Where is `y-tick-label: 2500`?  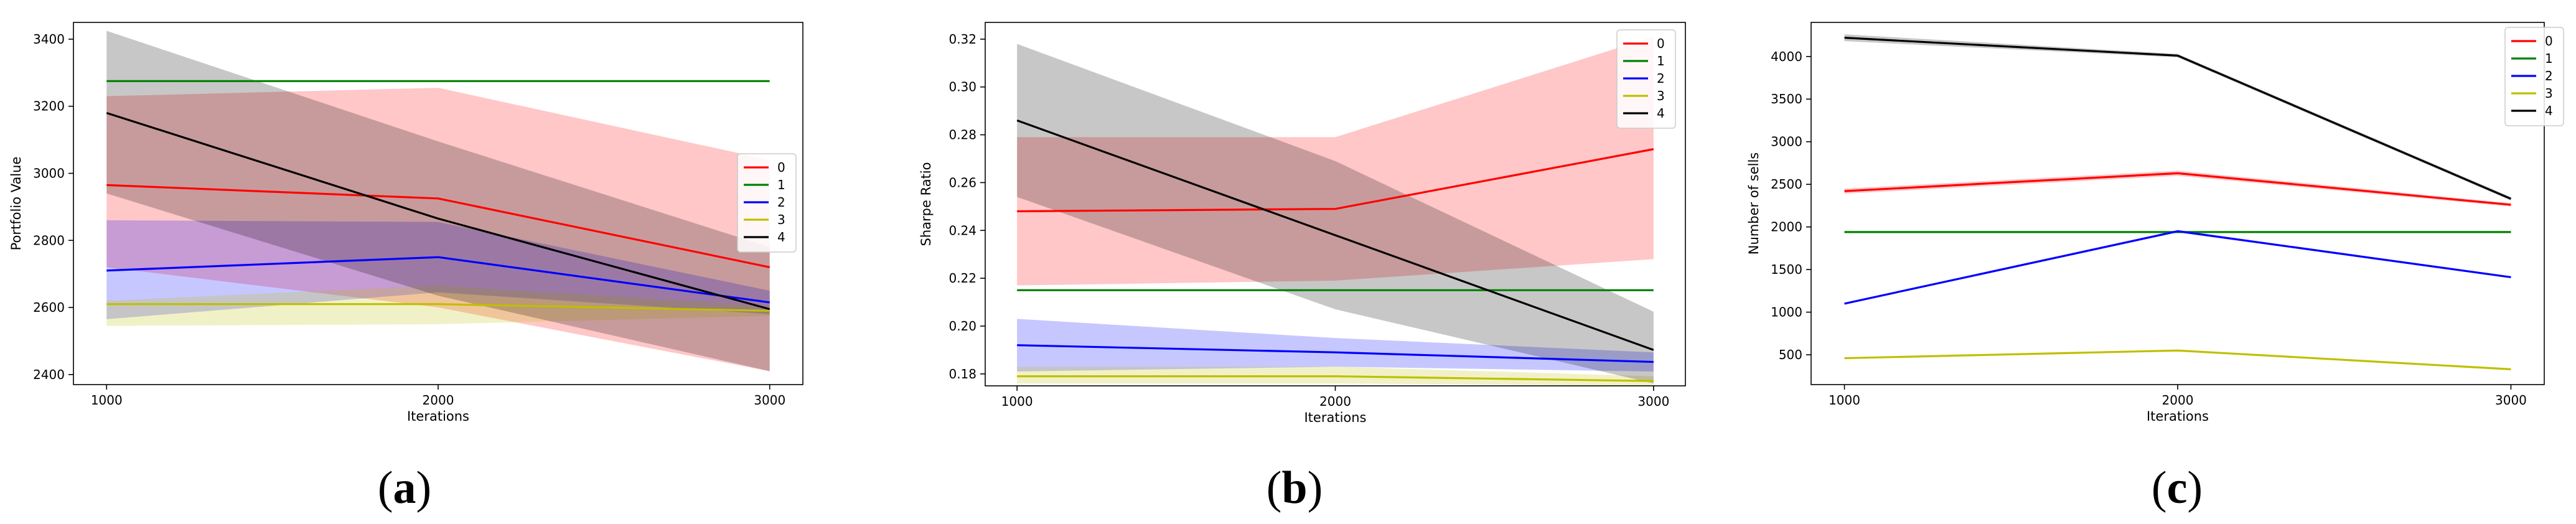 y-tick-label: 2500 is located at coordinates (1786, 184).